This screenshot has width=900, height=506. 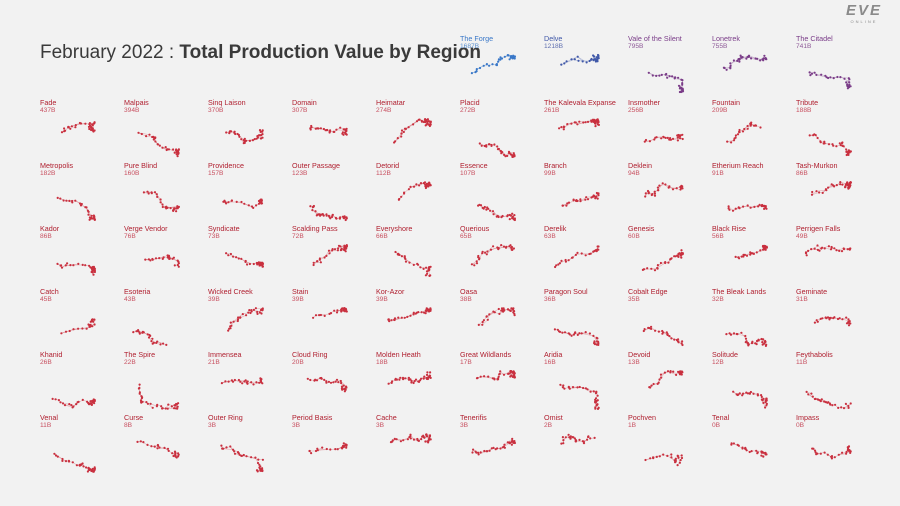 What do you see at coordinates (553, 354) in the screenshot?
I see `region-name: Aridia` at bounding box center [553, 354].